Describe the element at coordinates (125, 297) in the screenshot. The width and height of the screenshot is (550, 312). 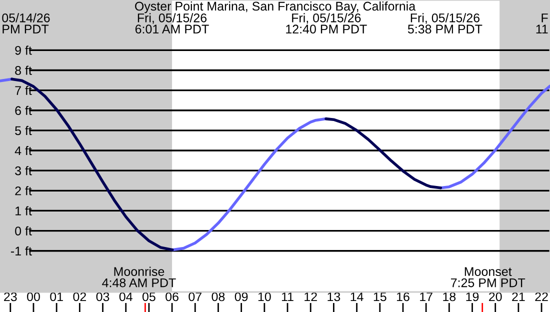
I see `x-tick-label: 04` at that location.